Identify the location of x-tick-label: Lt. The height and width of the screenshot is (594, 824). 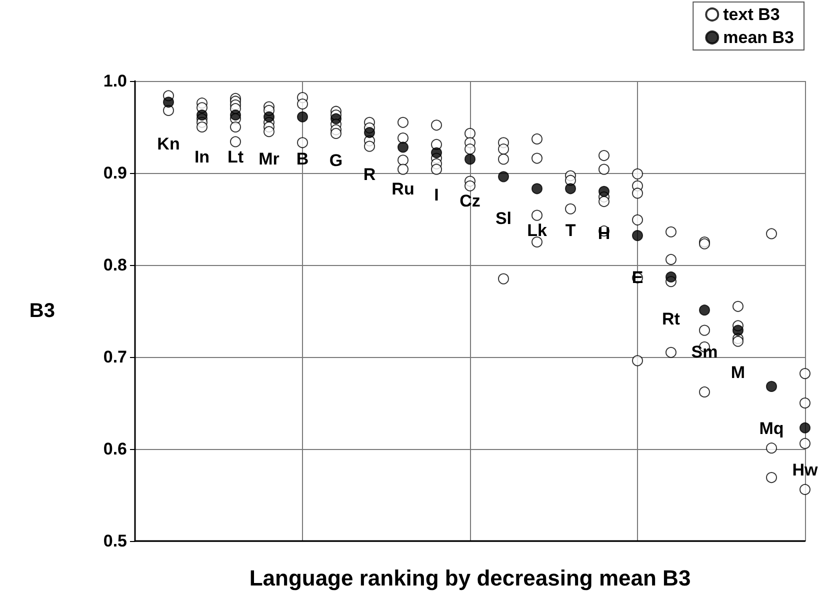
(235, 157).